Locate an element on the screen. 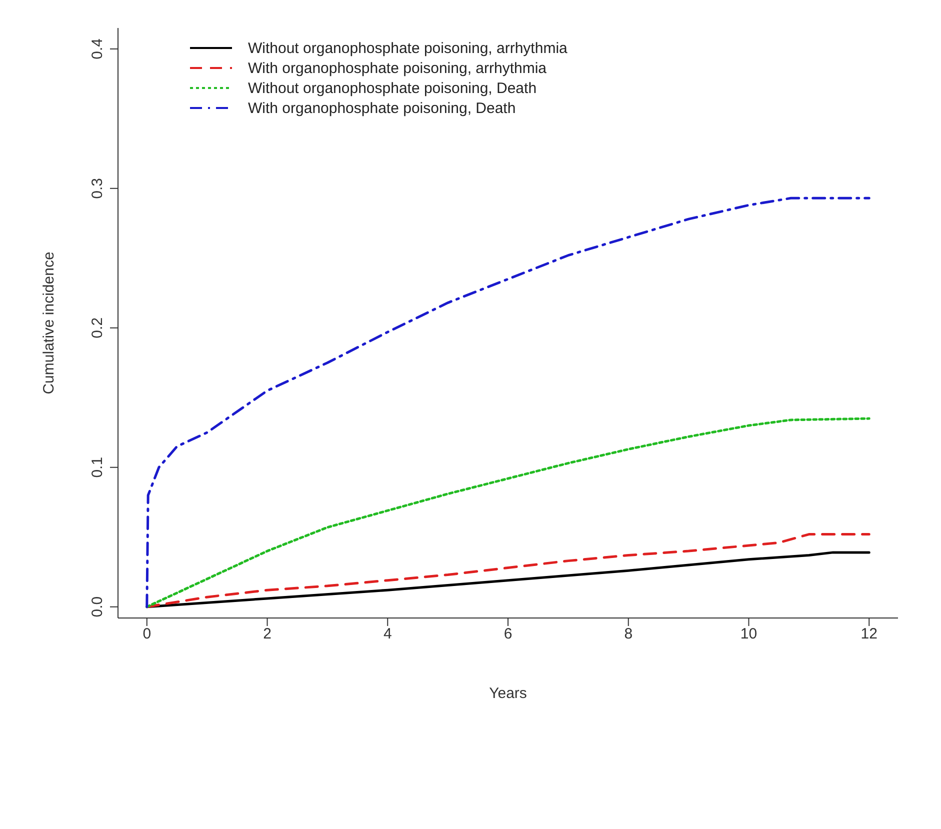 The image size is (941, 829). x-axis-title: Years is located at coordinates (508, 693).